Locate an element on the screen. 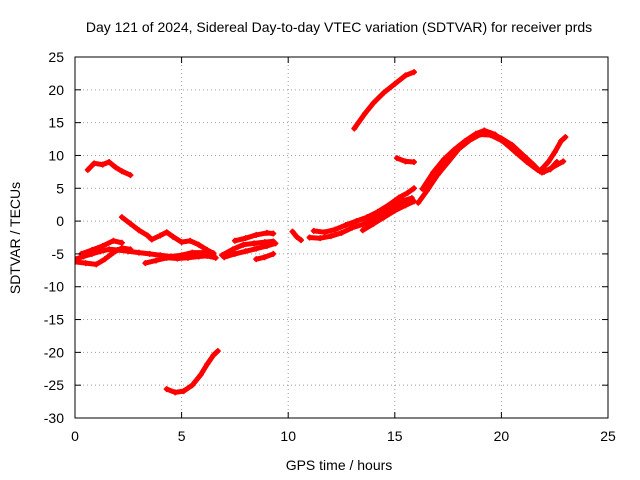 The image size is (640, 480). y-tick-label: 5 is located at coordinates (60, 188).